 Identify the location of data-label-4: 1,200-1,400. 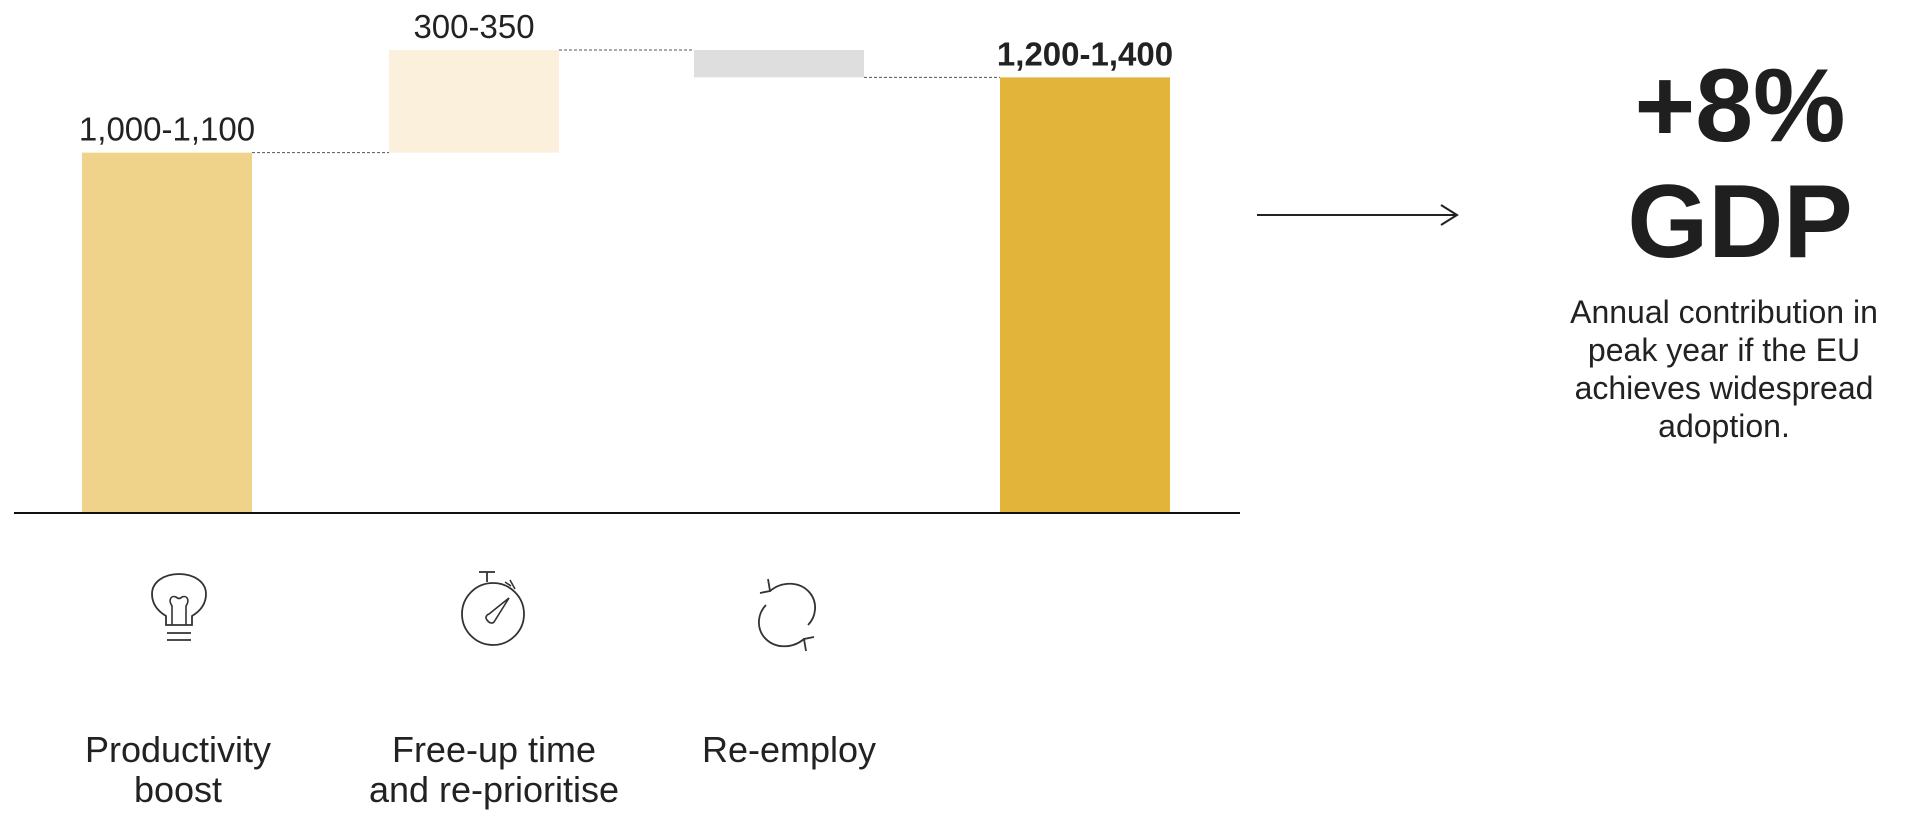
(1085, 53).